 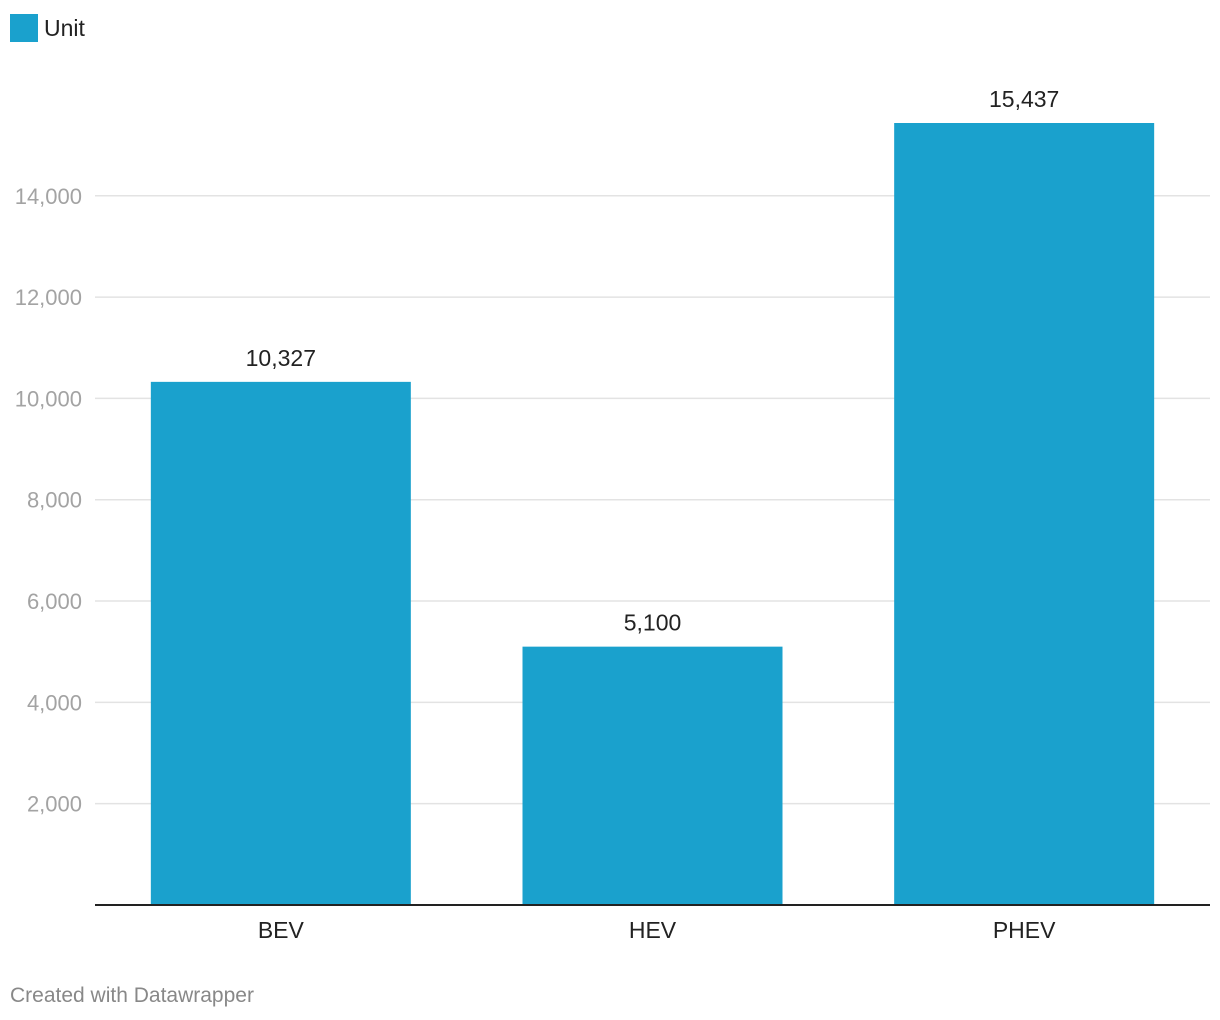 What do you see at coordinates (1024, 930) in the screenshot?
I see `x-category-label: PHEV` at bounding box center [1024, 930].